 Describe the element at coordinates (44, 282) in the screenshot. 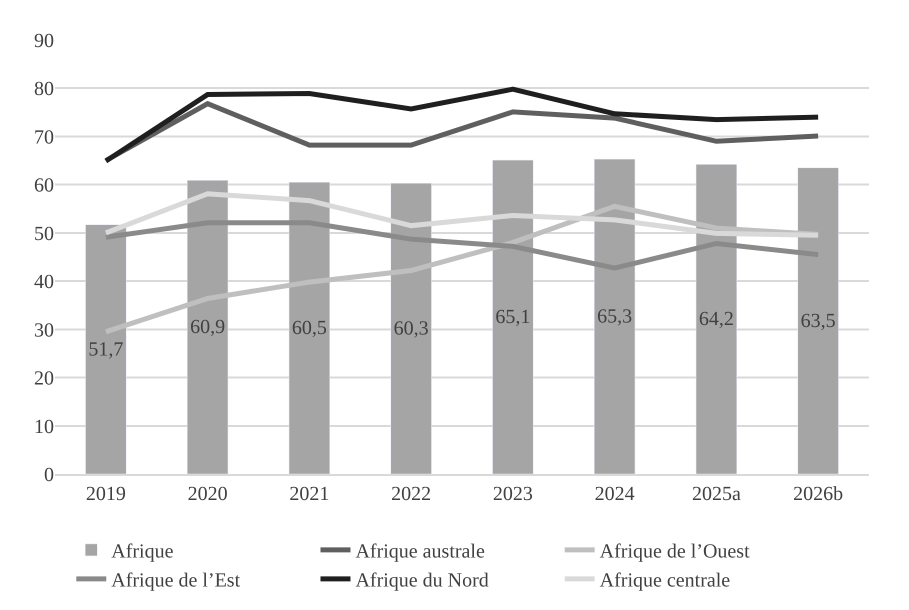

I see `y-tick-label: 40` at that location.